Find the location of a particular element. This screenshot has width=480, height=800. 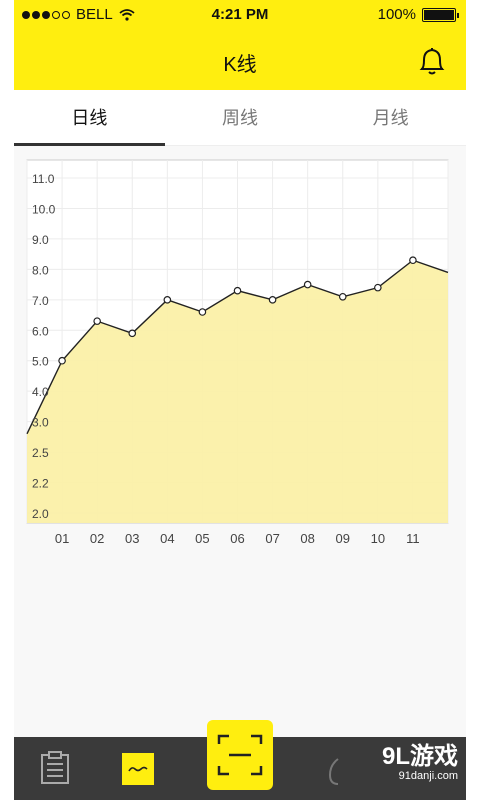

y-tick-label: 4.0 is located at coordinates (40, 392).